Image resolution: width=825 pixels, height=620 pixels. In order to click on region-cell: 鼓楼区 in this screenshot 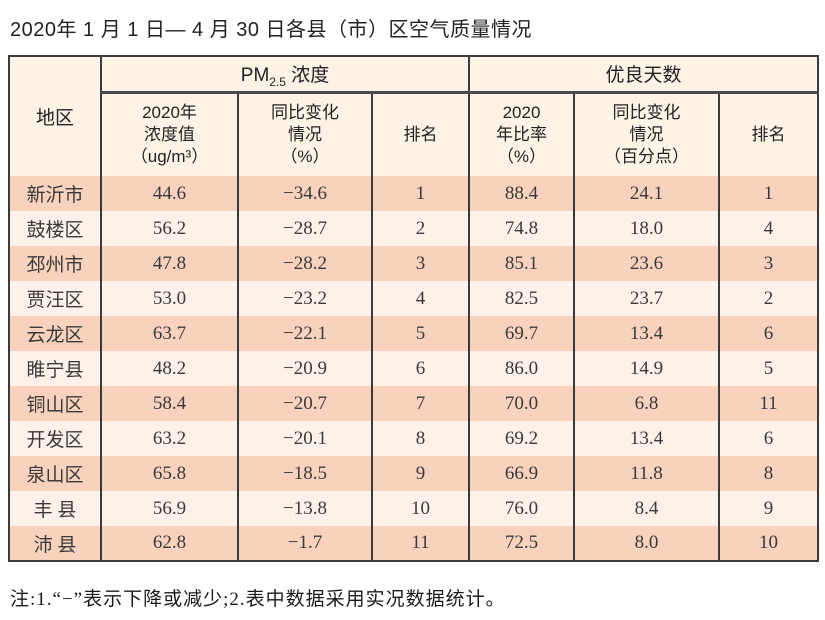, I will do `click(55, 228)`.